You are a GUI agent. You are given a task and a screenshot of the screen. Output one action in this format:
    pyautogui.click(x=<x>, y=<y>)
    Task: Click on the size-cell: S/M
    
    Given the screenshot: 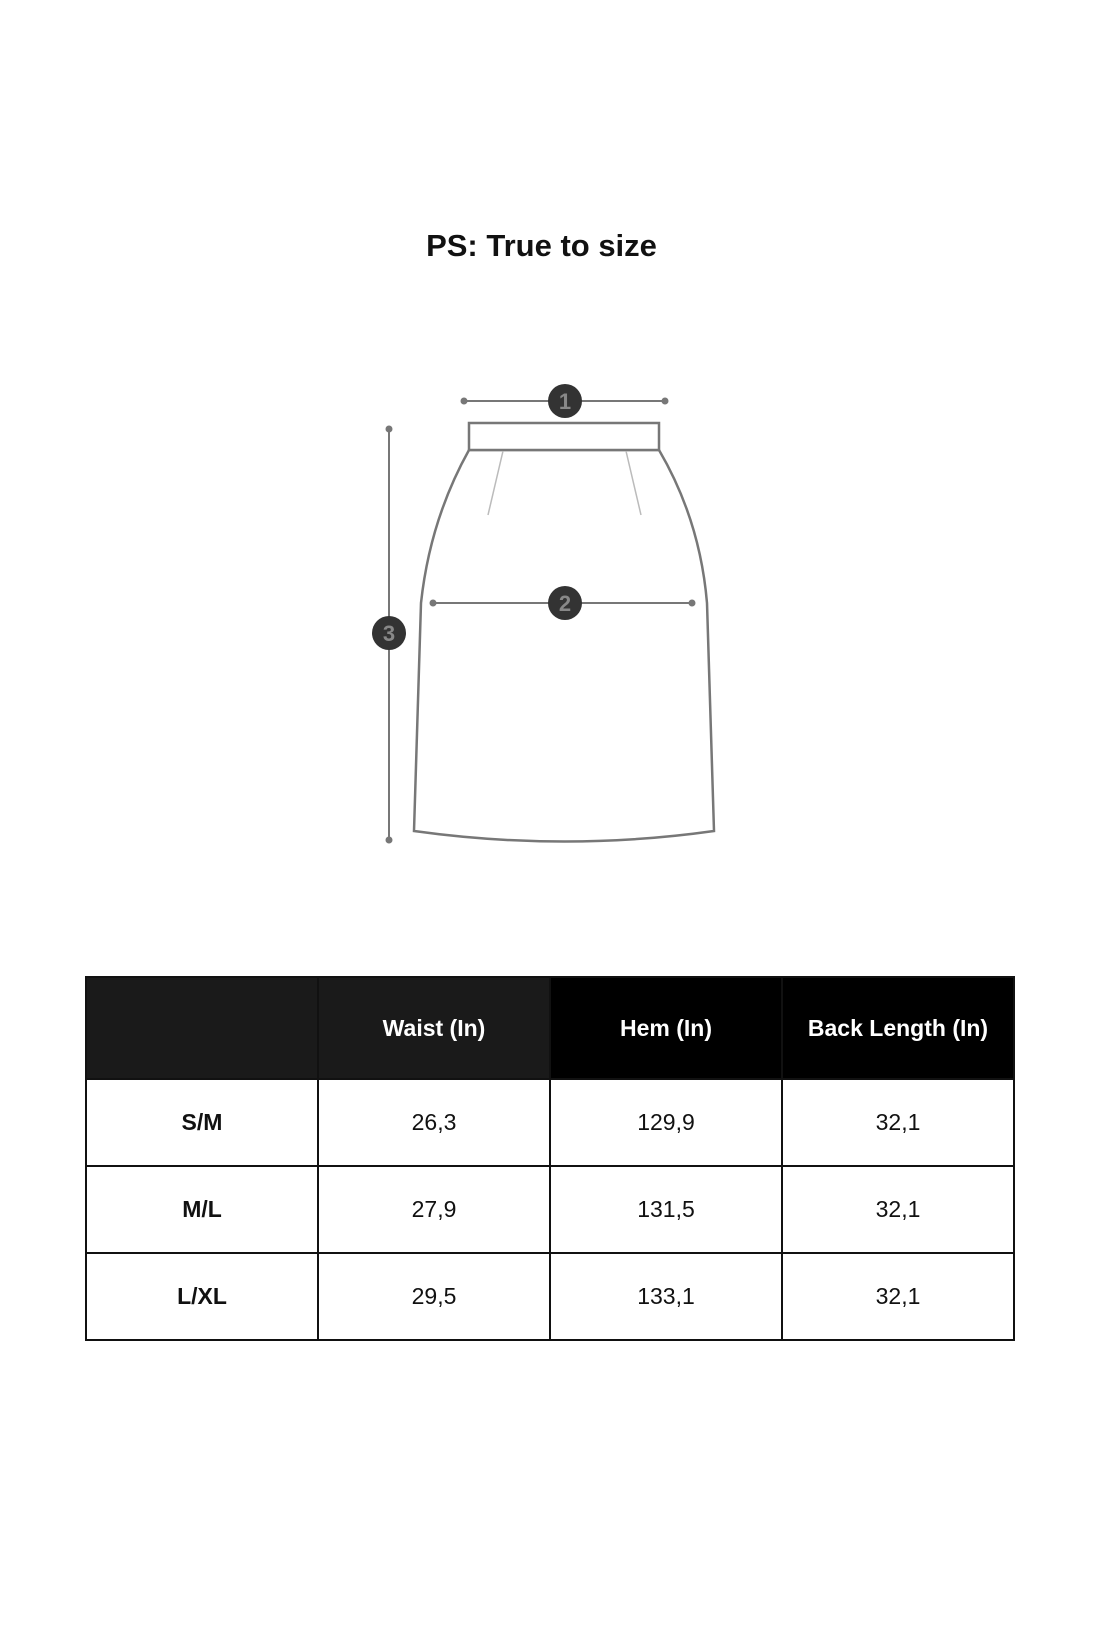 What is the action you would take?
    pyautogui.click(x=202, y=1122)
    